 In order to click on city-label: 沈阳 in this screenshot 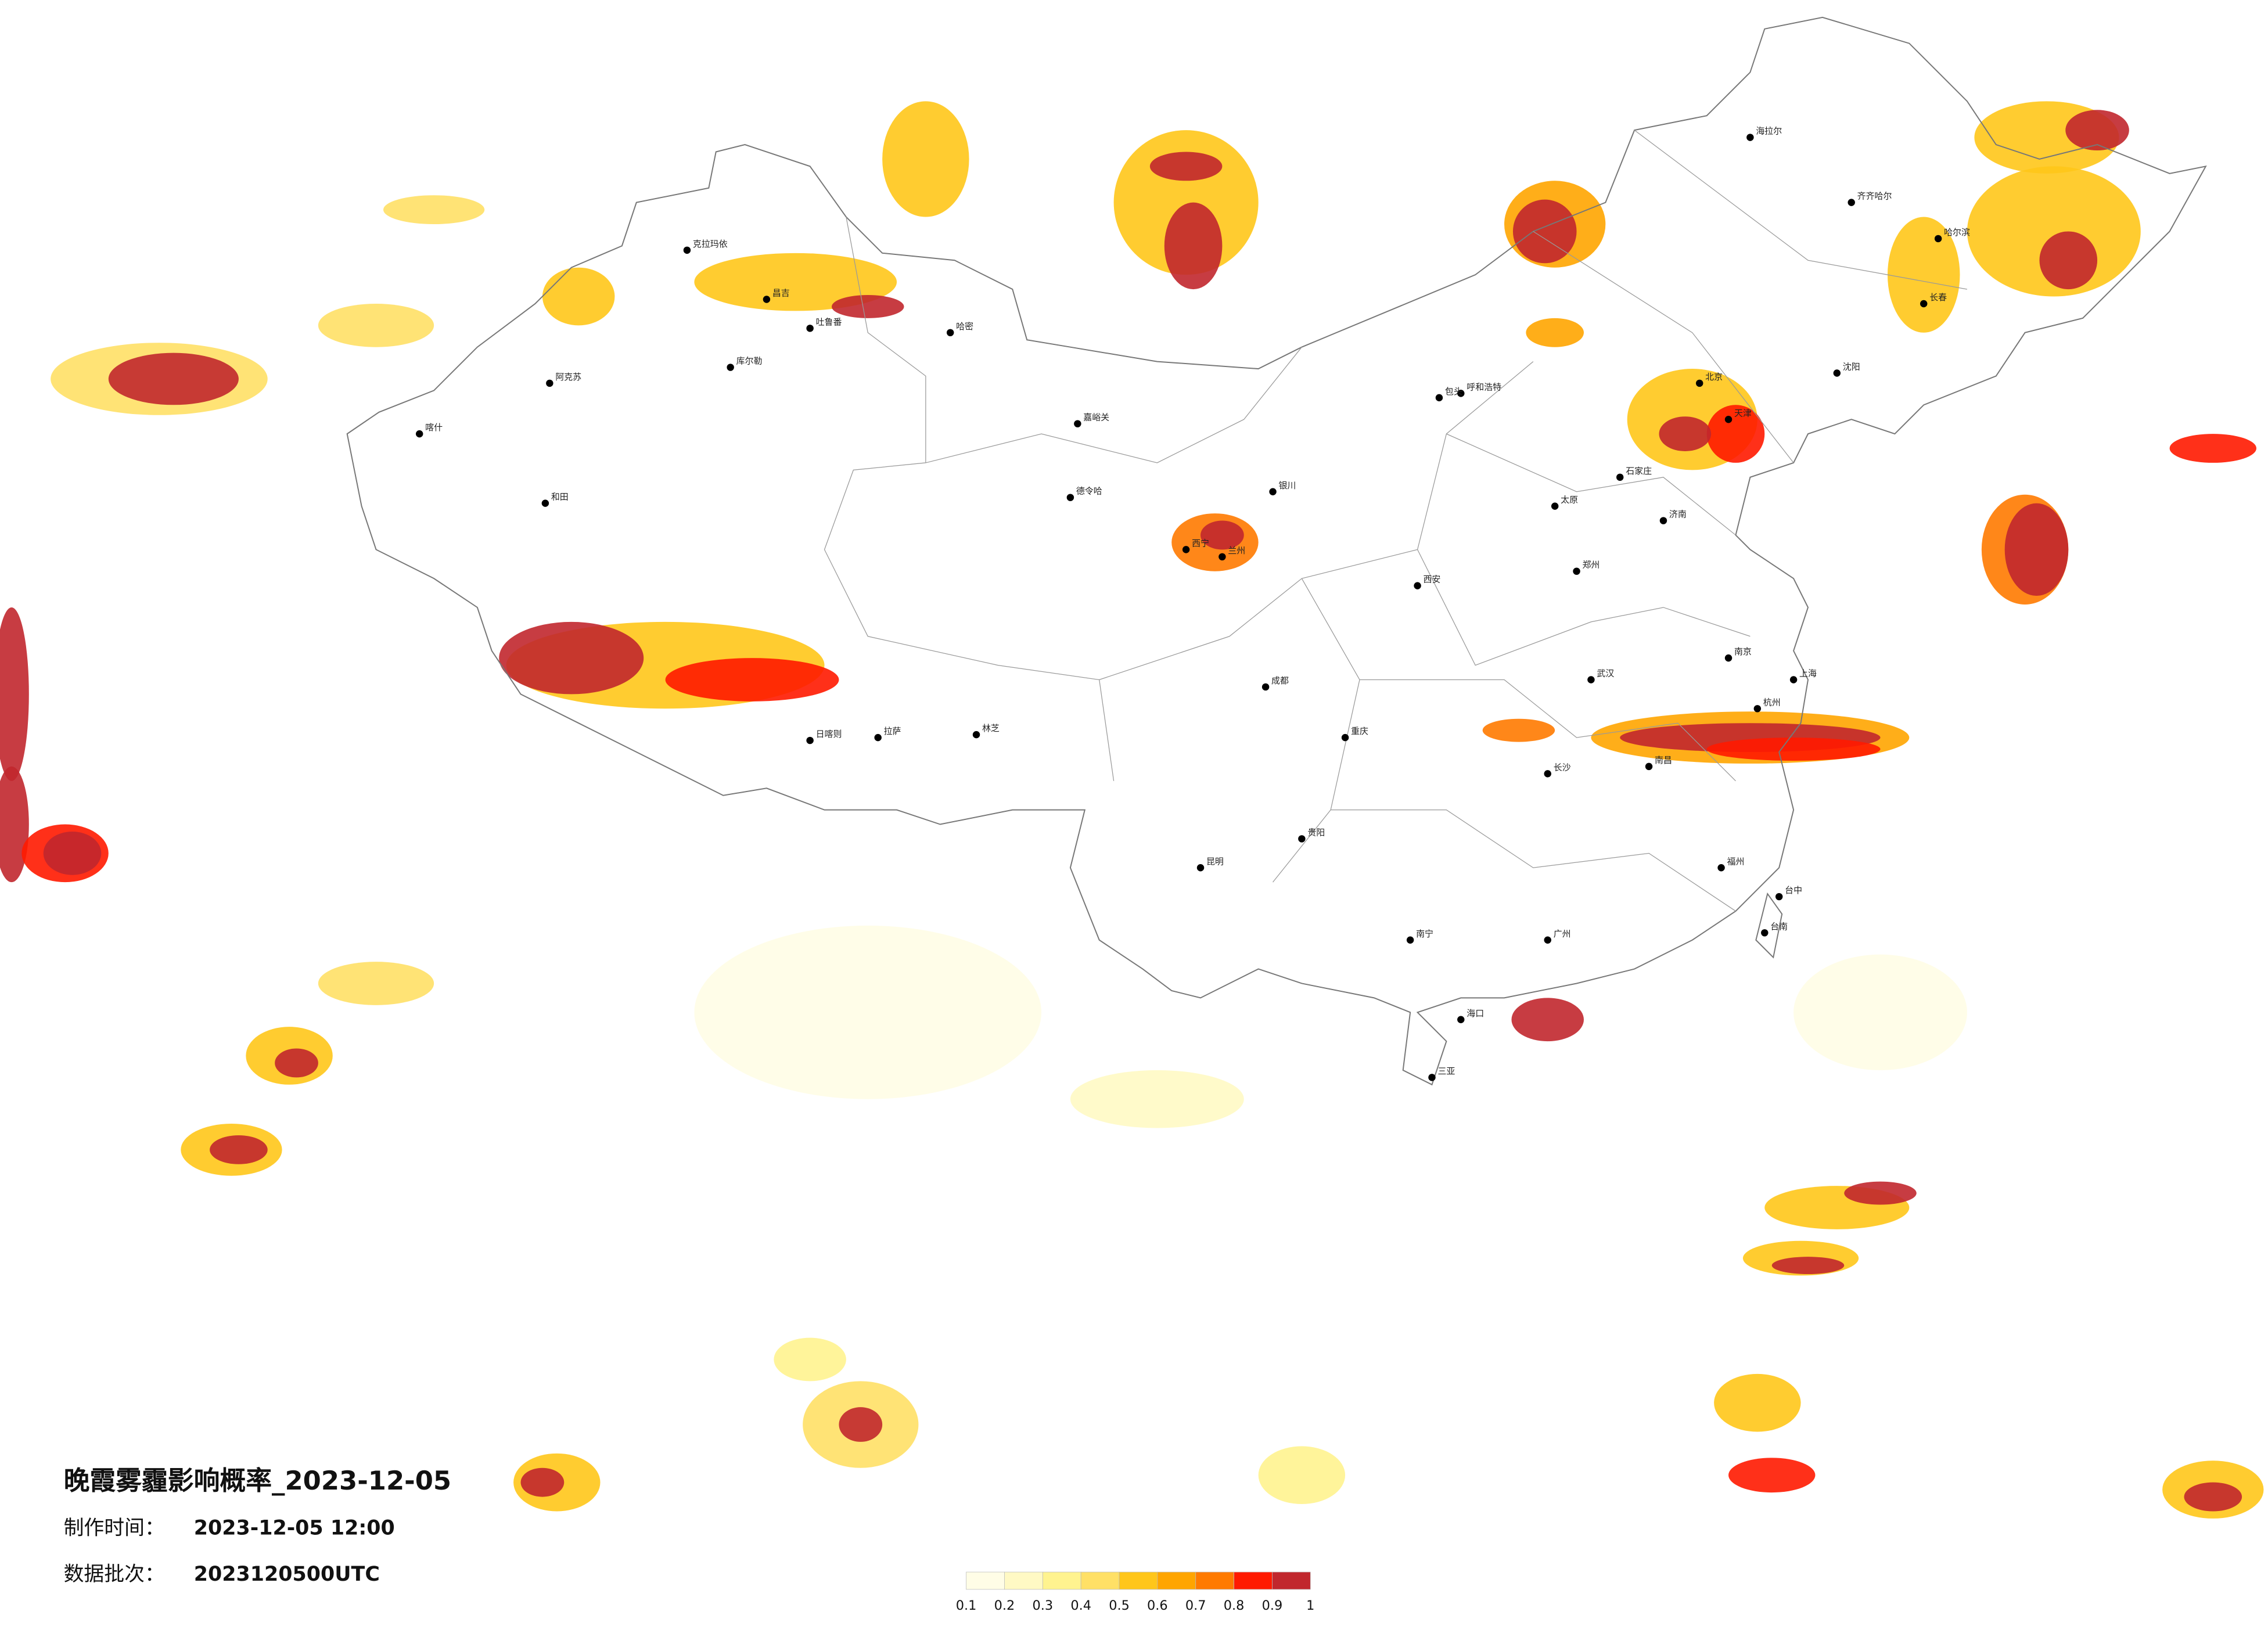, I will do `click(1851, 367)`.